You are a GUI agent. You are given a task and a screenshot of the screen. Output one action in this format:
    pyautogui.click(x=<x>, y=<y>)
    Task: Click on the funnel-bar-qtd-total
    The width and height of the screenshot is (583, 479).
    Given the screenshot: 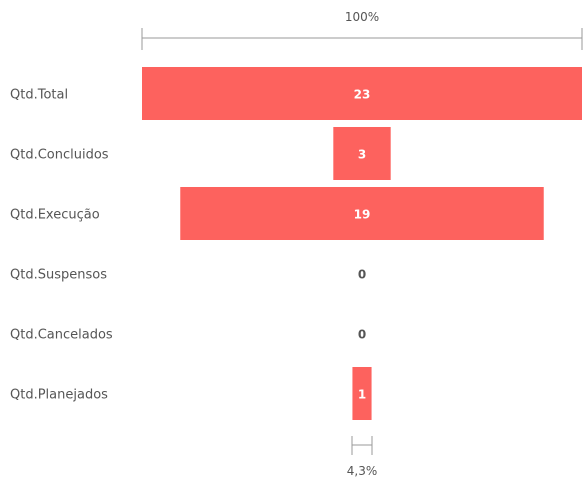 What is the action you would take?
    pyautogui.click(x=362, y=93)
    